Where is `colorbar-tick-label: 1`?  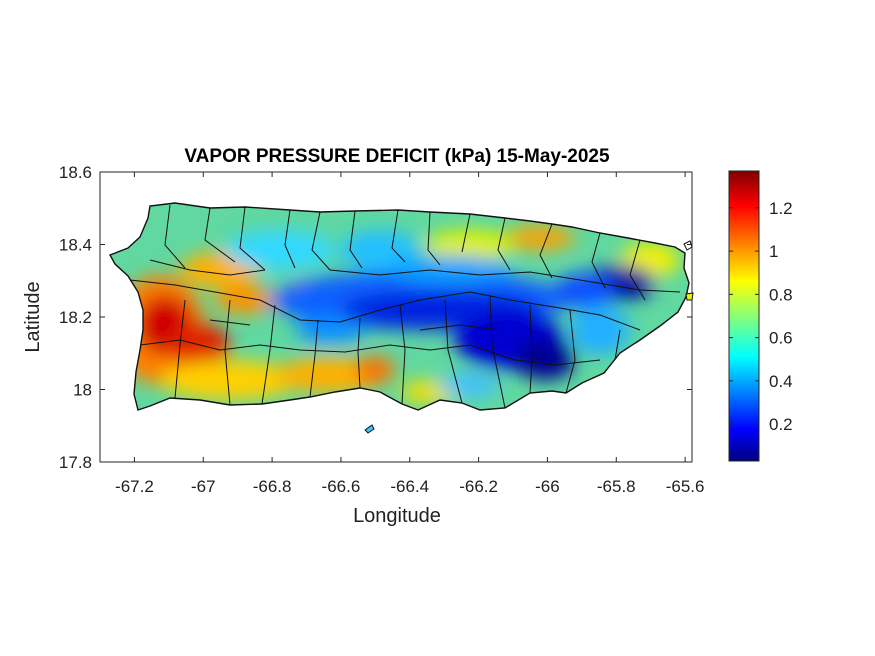 colorbar-tick-label: 1 is located at coordinates (773, 251).